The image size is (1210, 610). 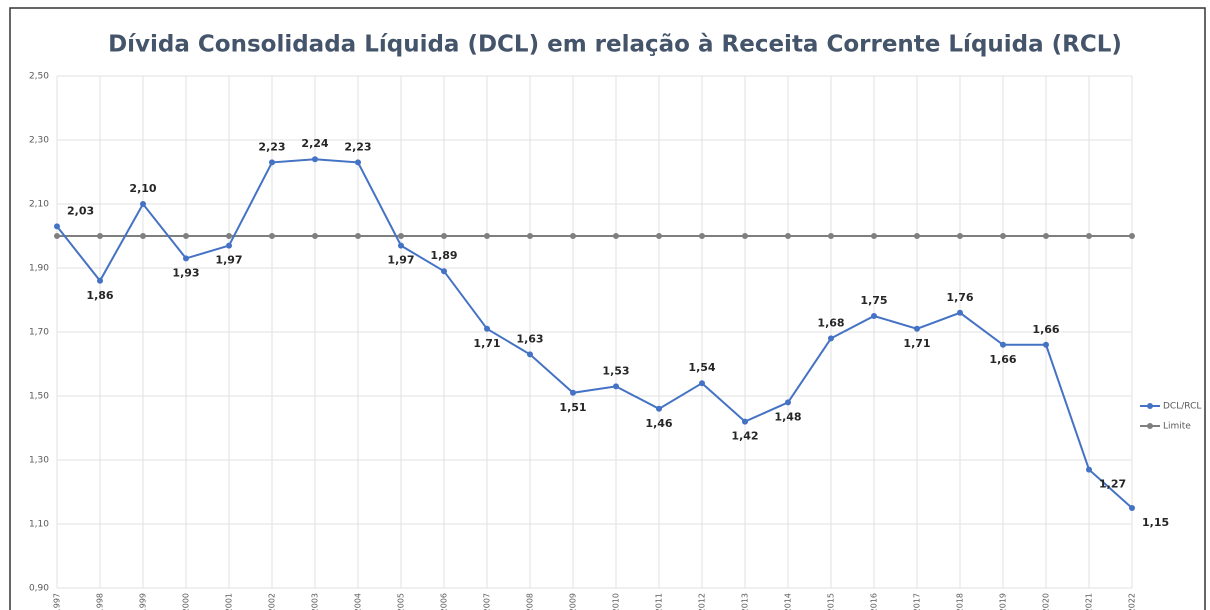 What do you see at coordinates (401, 601) in the screenshot?
I see `x-tick-label: 2005` at bounding box center [401, 601].